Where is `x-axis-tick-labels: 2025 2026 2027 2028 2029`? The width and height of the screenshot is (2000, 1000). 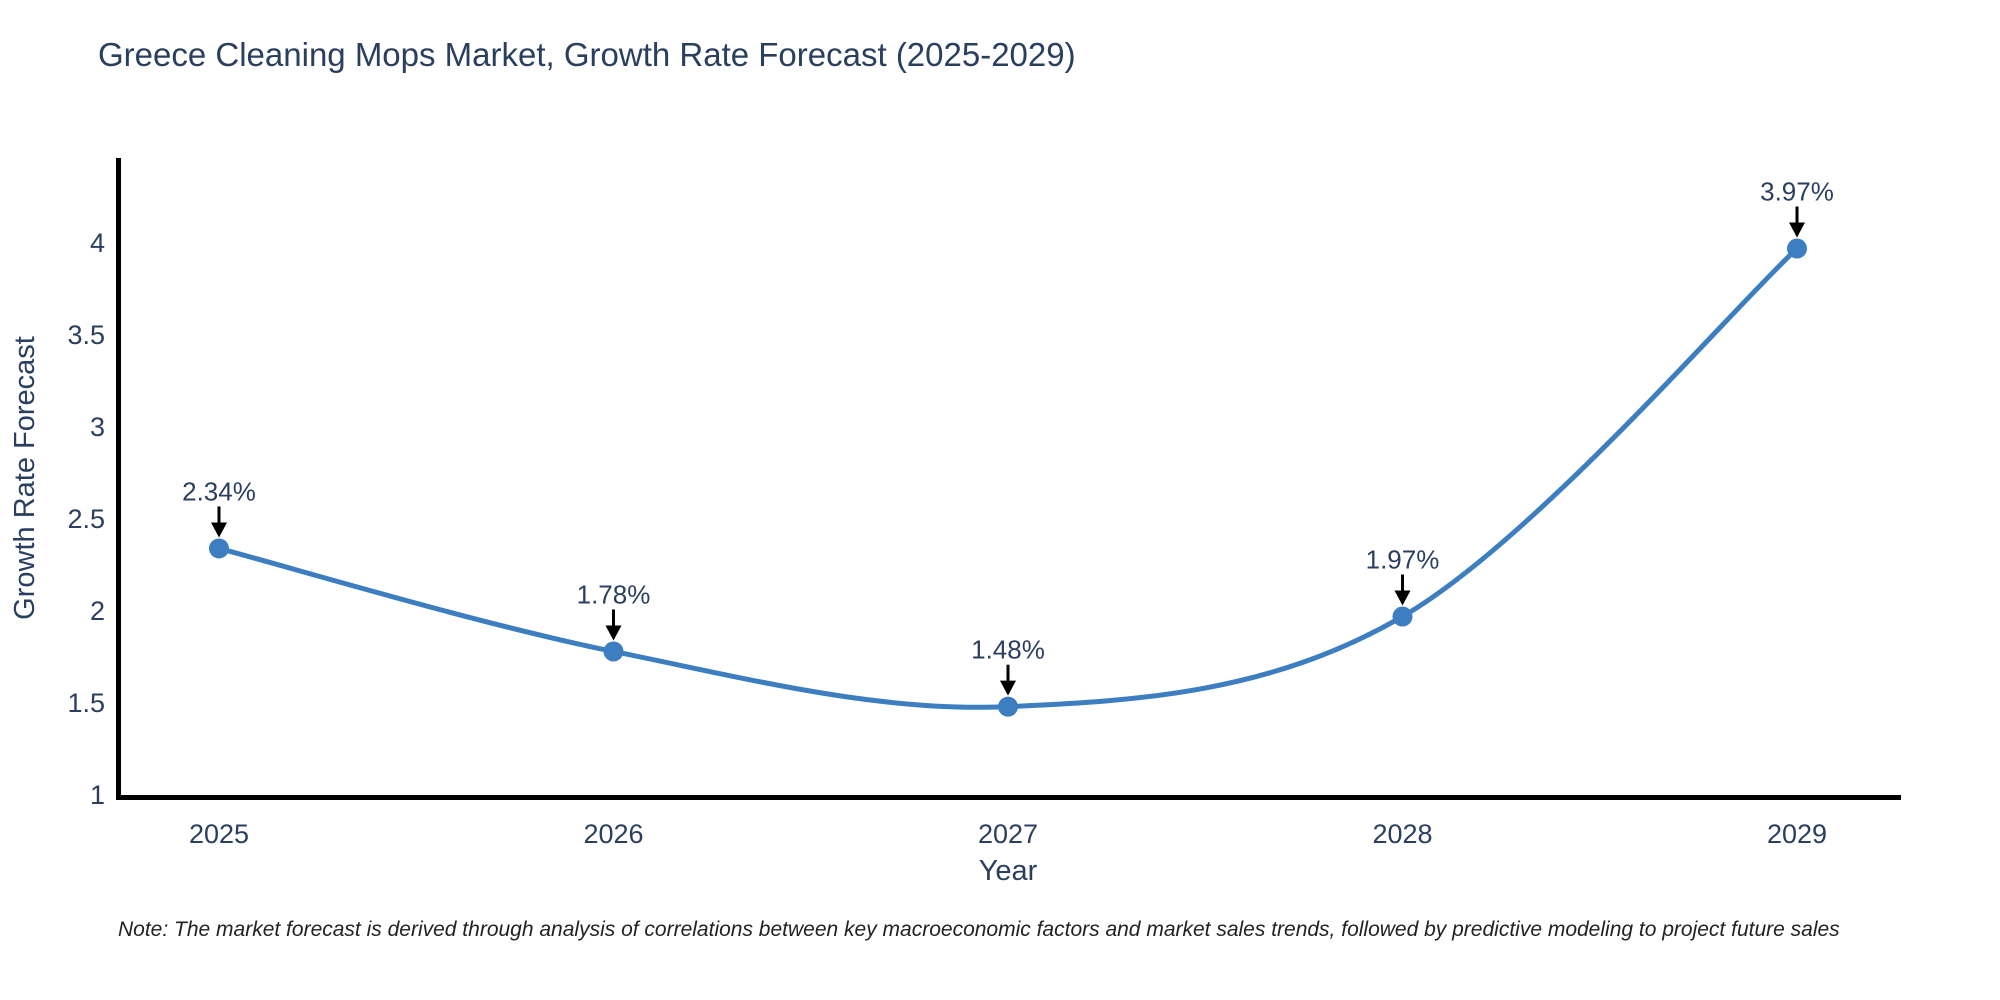 x-axis-tick-labels: 2025 2026 2027 2028 2029 is located at coordinates (1008, 834).